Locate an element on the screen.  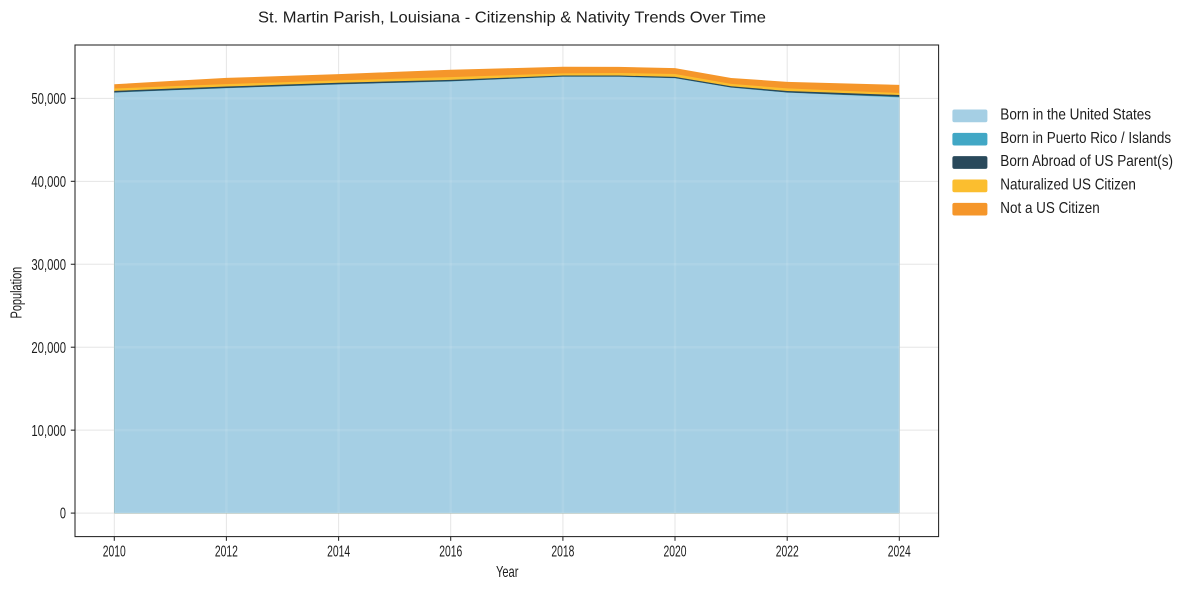
svg-text: 2014 is located at coordinates (338, 552).